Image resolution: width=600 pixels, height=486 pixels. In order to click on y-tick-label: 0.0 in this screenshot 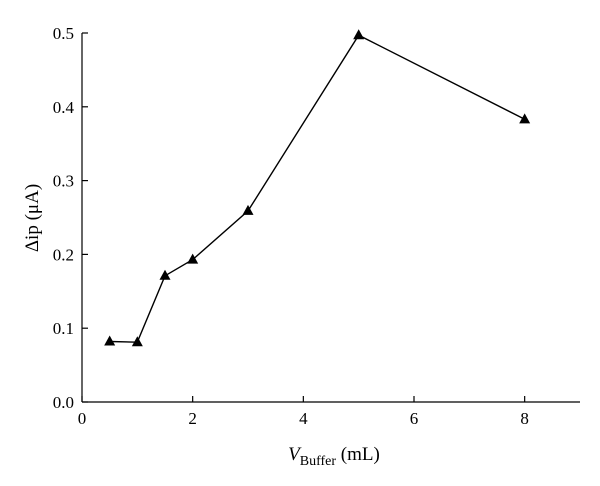, I will do `click(63, 402)`.